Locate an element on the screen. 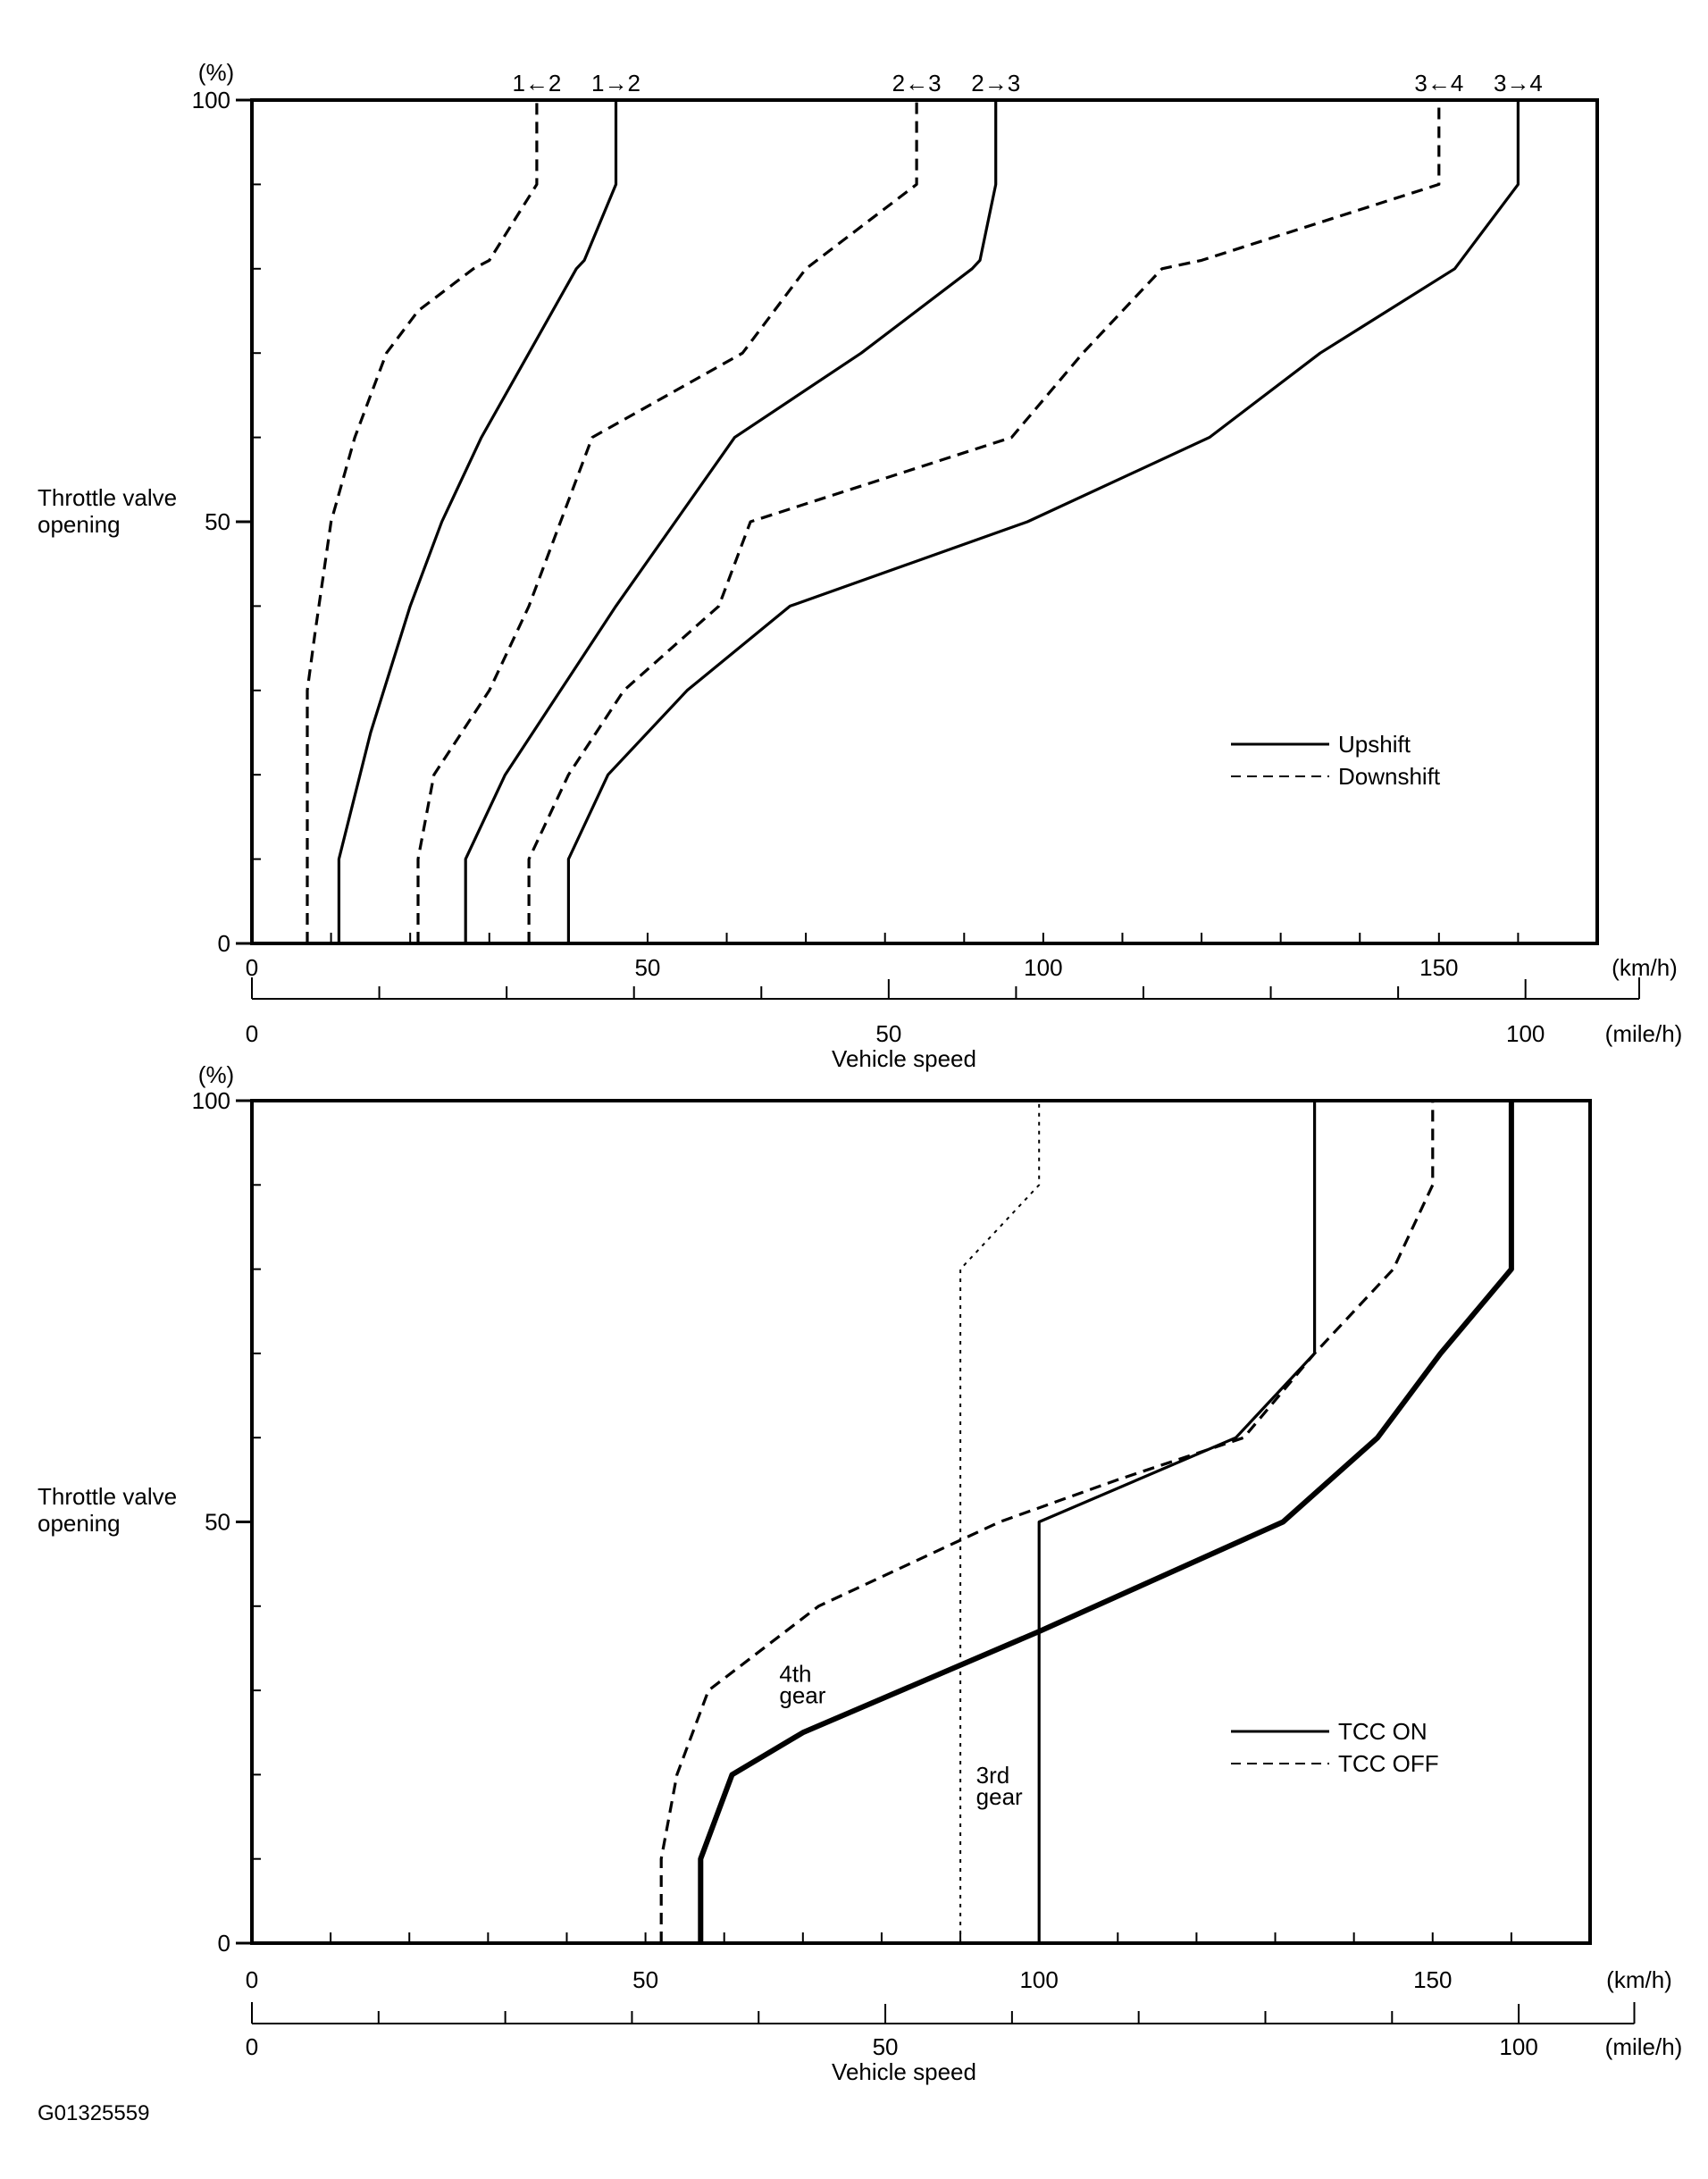  figure-code: G01325559 is located at coordinates (93, 2113).